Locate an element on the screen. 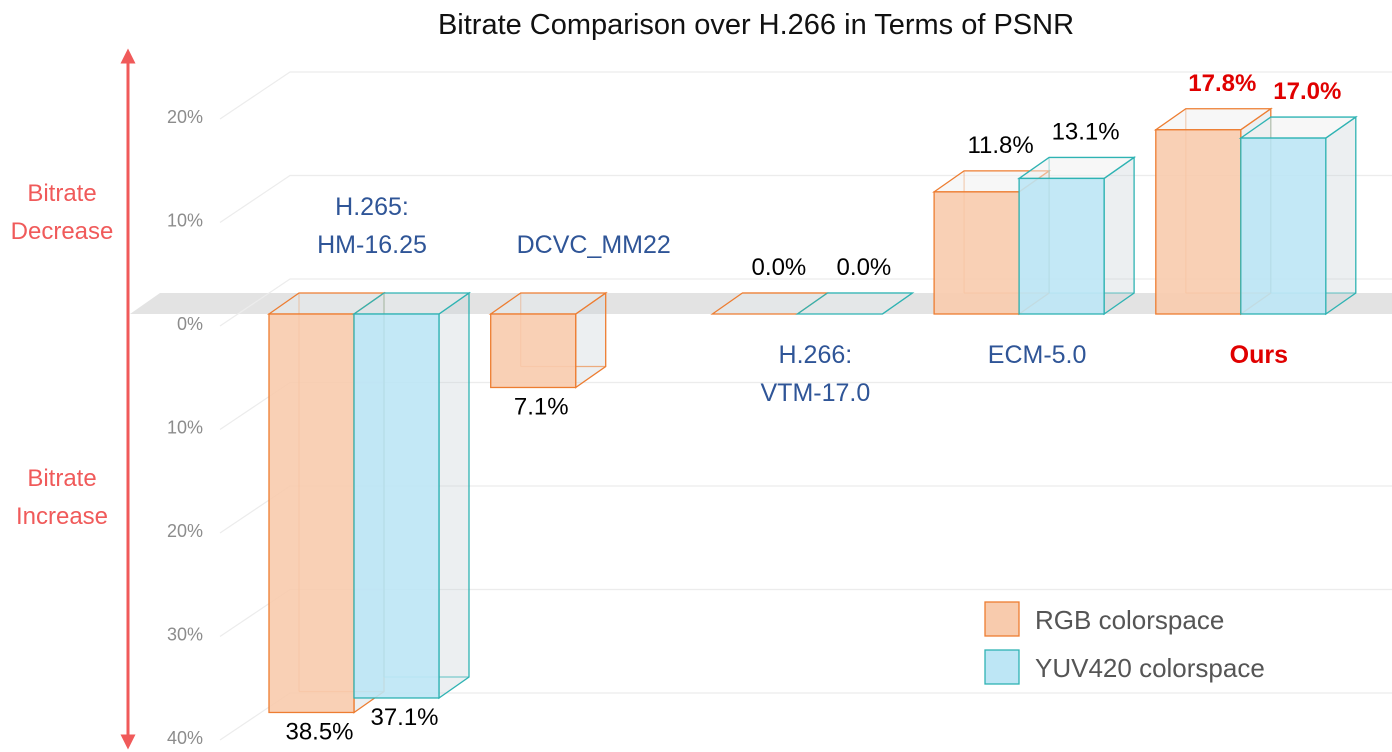 The width and height of the screenshot is (1392, 752). category-label: Ours is located at coordinates (1258, 355).